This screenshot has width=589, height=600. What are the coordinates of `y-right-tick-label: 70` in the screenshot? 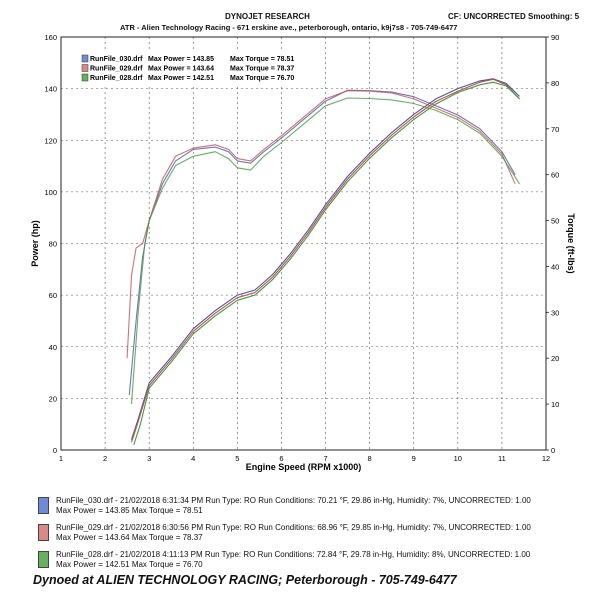 It's located at (555, 129).